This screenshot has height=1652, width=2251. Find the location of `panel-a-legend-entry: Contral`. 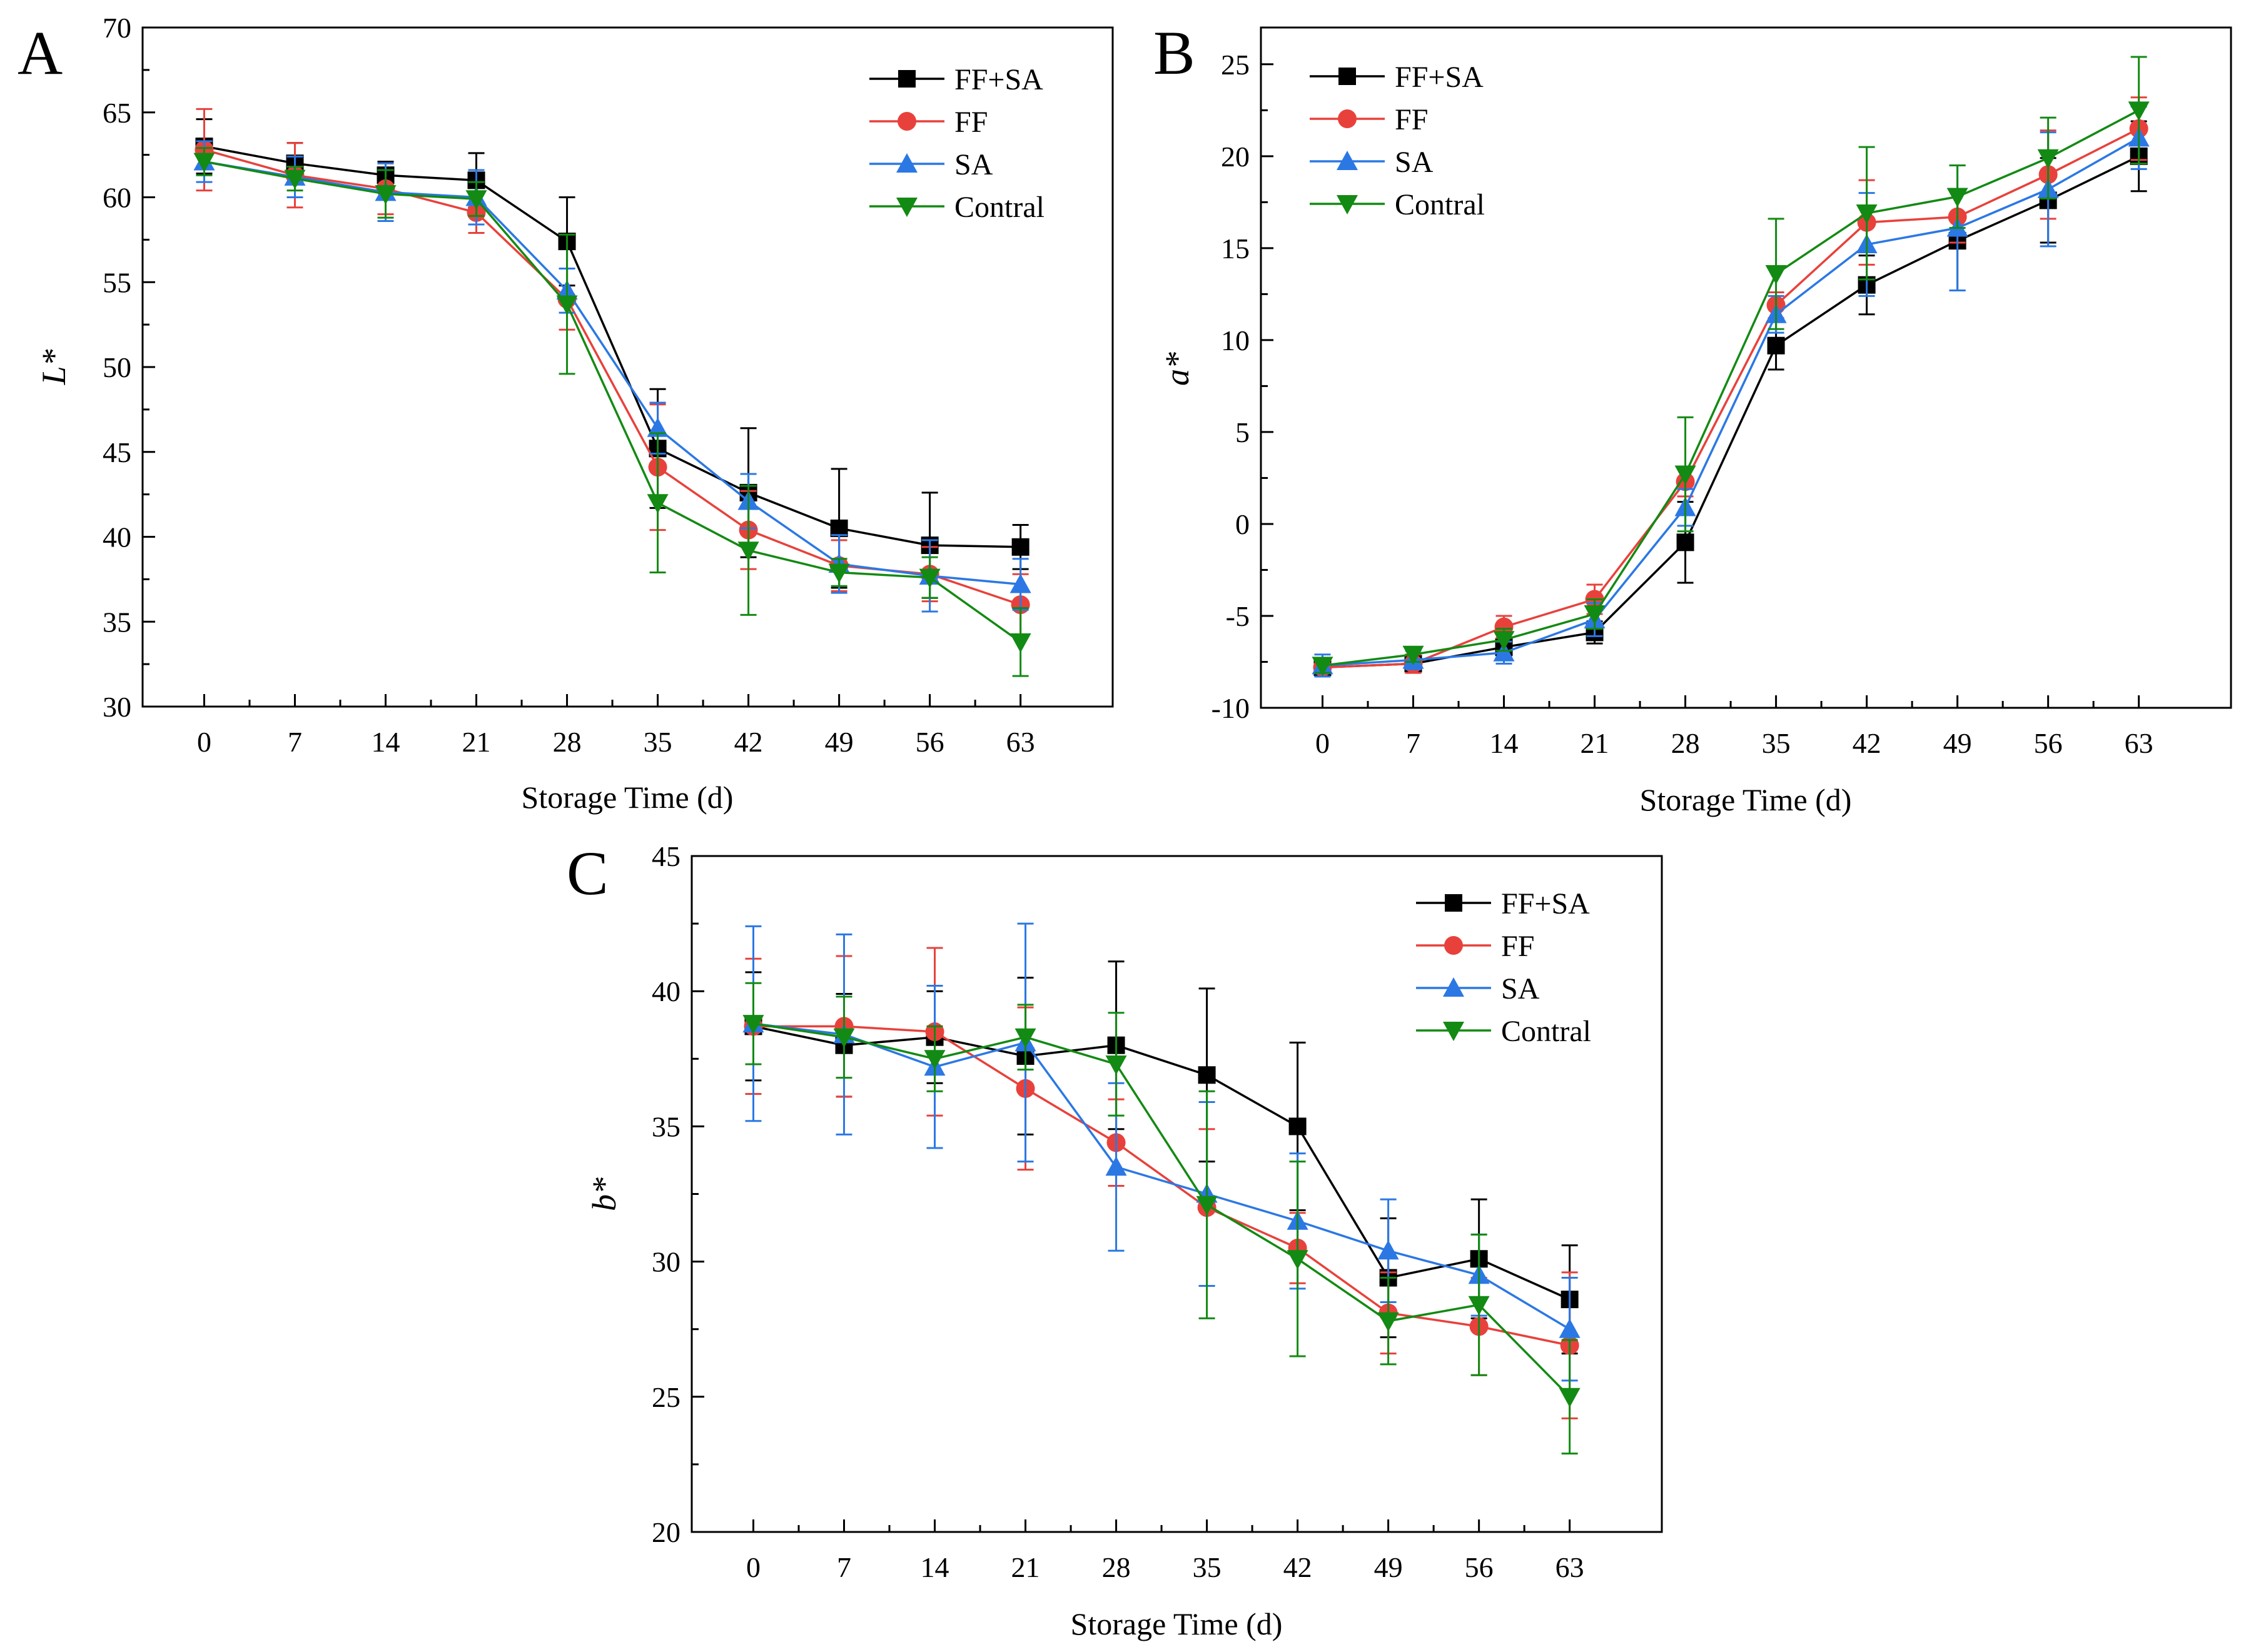

panel-a-legend-entry: Contral is located at coordinates (957, 207).